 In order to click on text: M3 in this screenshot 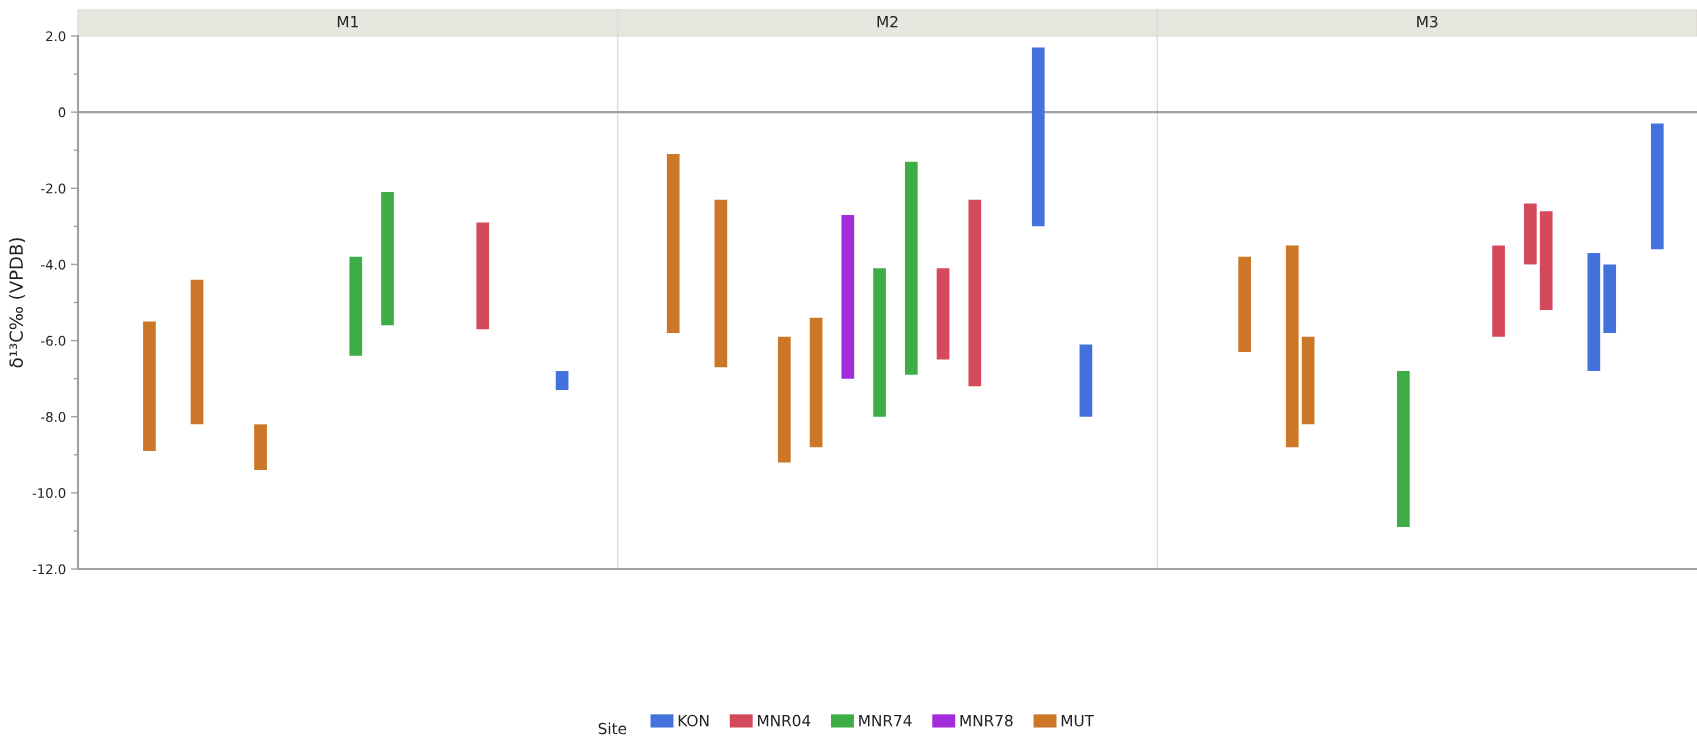, I will do `click(1427, 21)`.